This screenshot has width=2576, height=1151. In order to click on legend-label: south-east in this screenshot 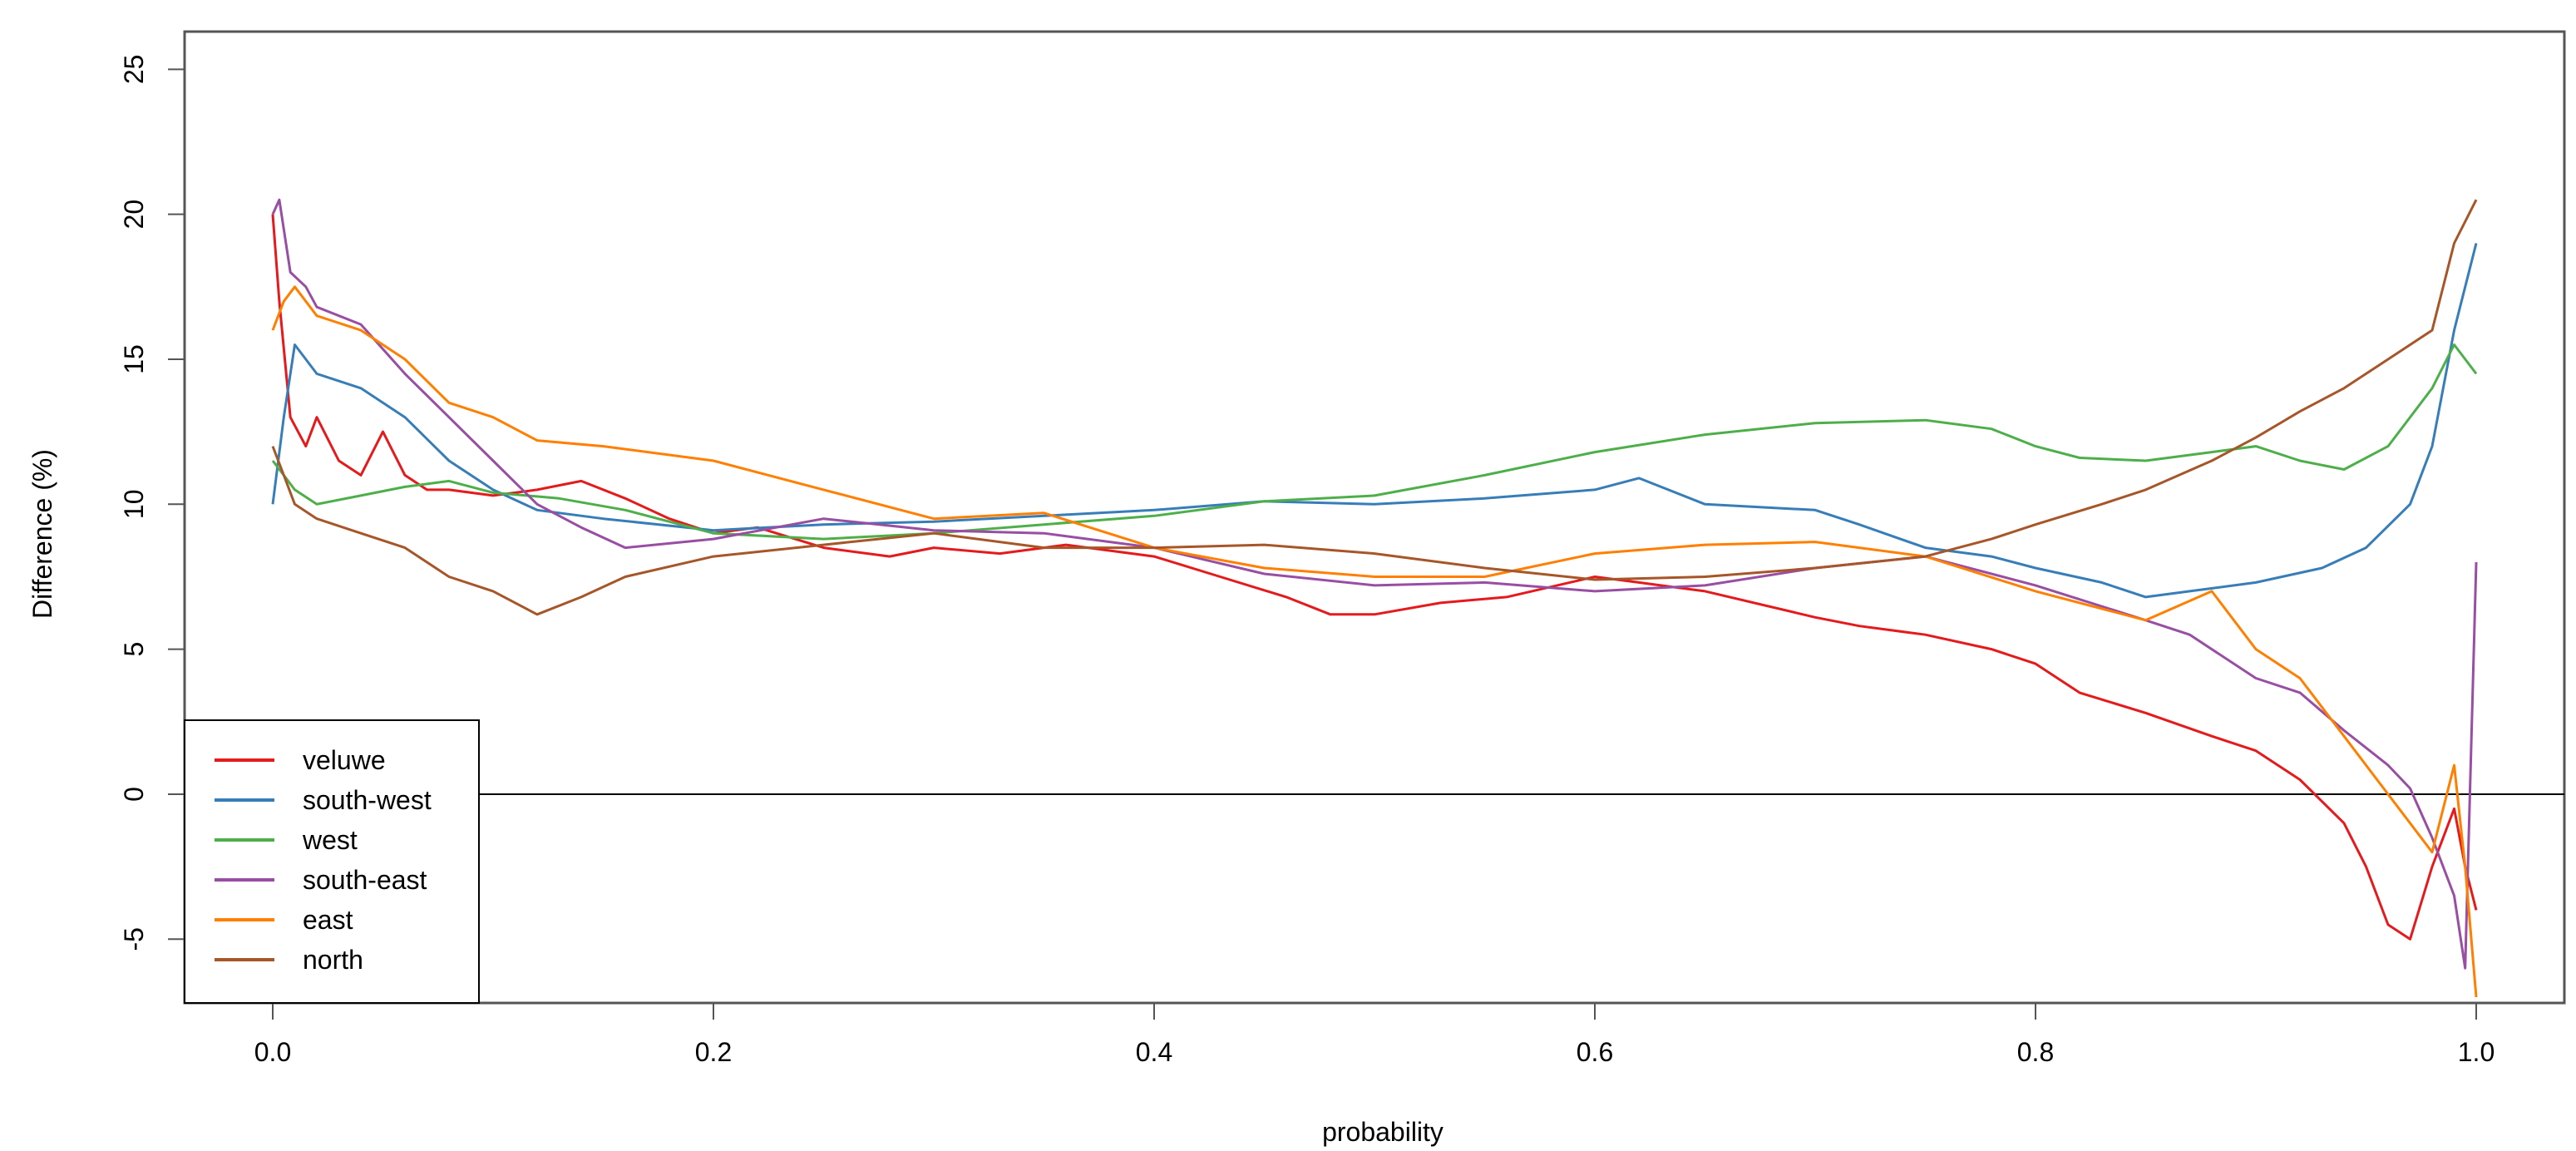, I will do `click(365, 880)`.